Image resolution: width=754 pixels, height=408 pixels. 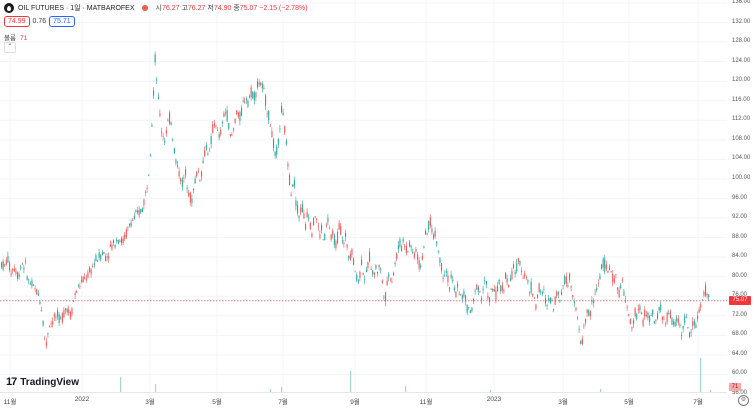 What do you see at coordinates (76, 8) in the screenshot?
I see `symbol-title: OIL FUTURES · 1일 · MATBAROFEX` at bounding box center [76, 8].